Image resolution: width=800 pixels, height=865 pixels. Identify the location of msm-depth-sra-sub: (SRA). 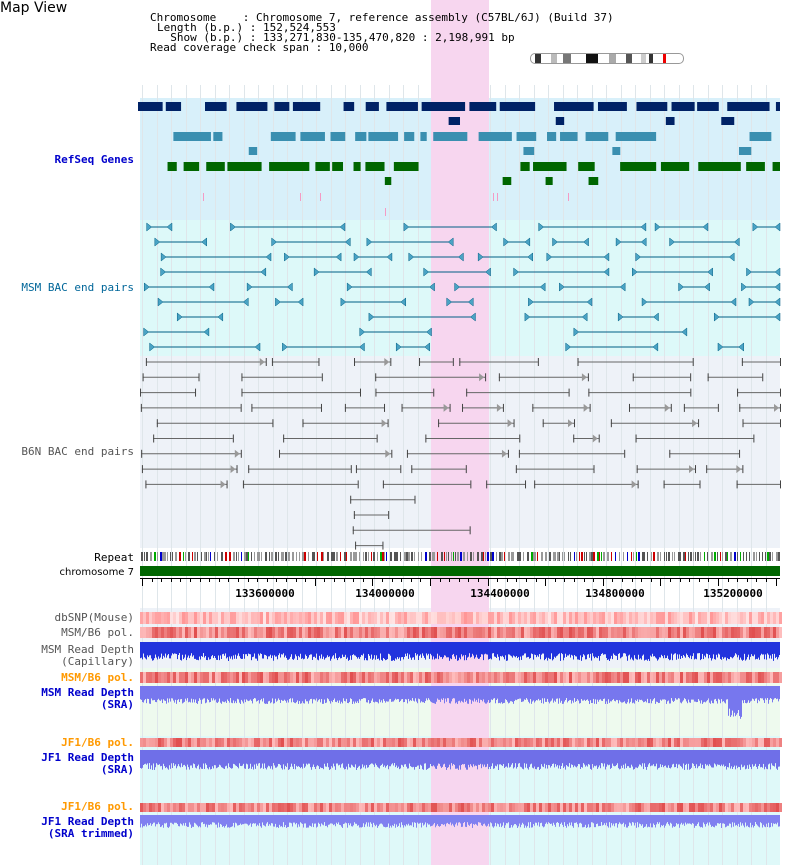
(117, 704).